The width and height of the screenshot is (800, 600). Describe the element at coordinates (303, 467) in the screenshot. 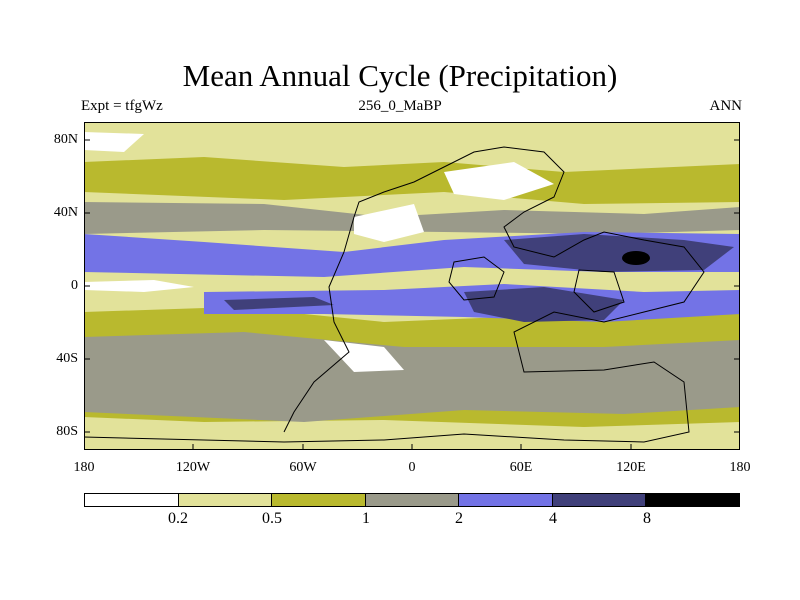

I see `xtick-60w: 60W` at that location.